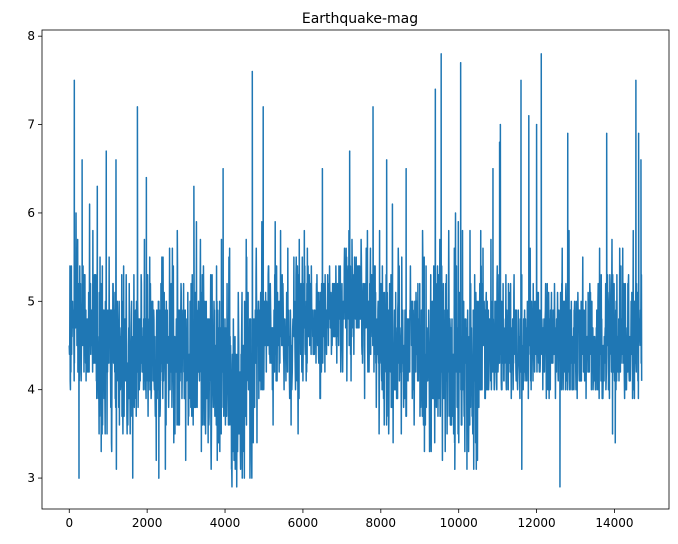  Describe the element at coordinates (360, 19) in the screenshot. I see `chart-title: Earthquake-mag` at that location.